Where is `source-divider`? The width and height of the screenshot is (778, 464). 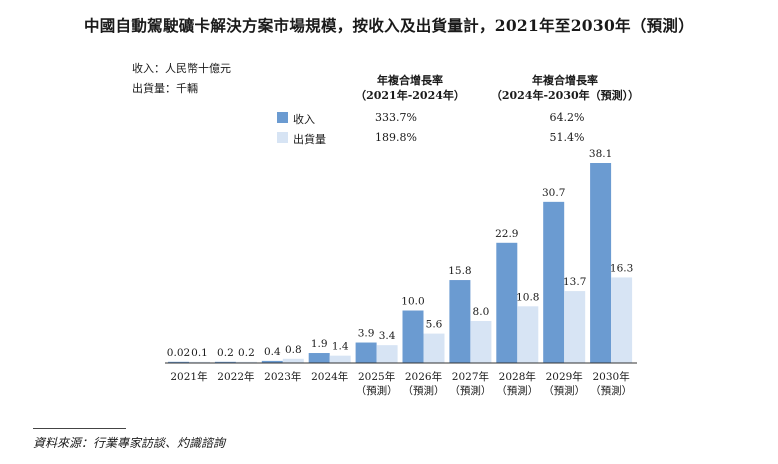
source-divider is located at coordinates (79, 428).